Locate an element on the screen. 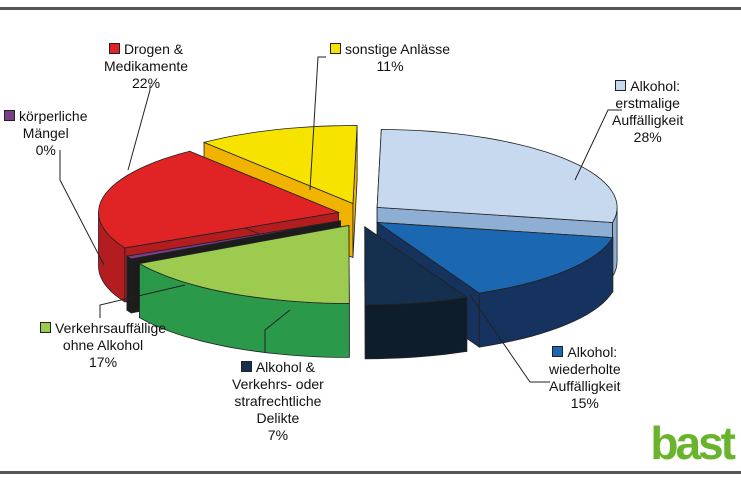  label-text: Delikte is located at coordinates (278, 418).